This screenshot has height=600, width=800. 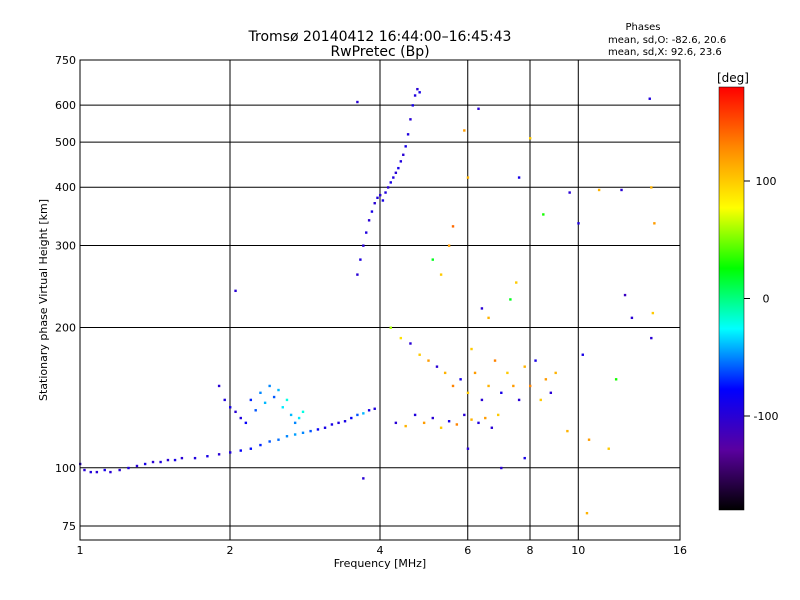 I want to click on y-tick-label: 750, so click(x=65, y=60).